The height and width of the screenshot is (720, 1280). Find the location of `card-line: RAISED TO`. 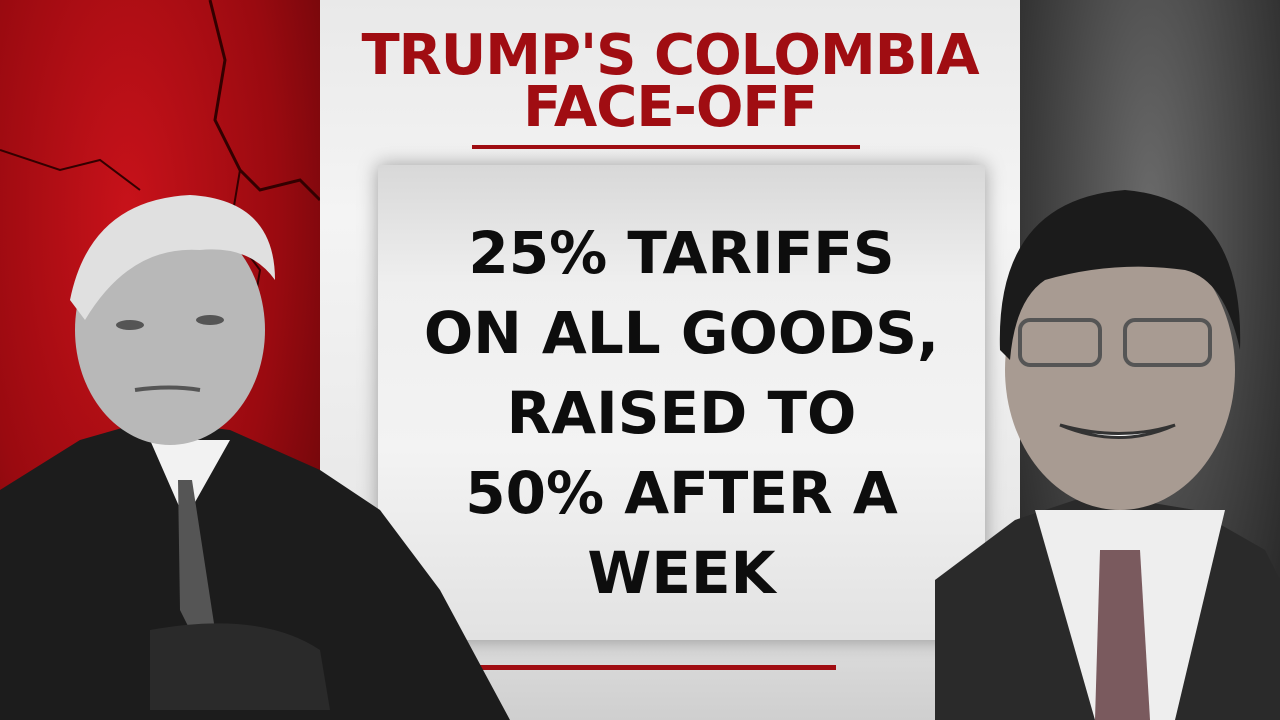

card-line: RAISED TO is located at coordinates (681, 413).